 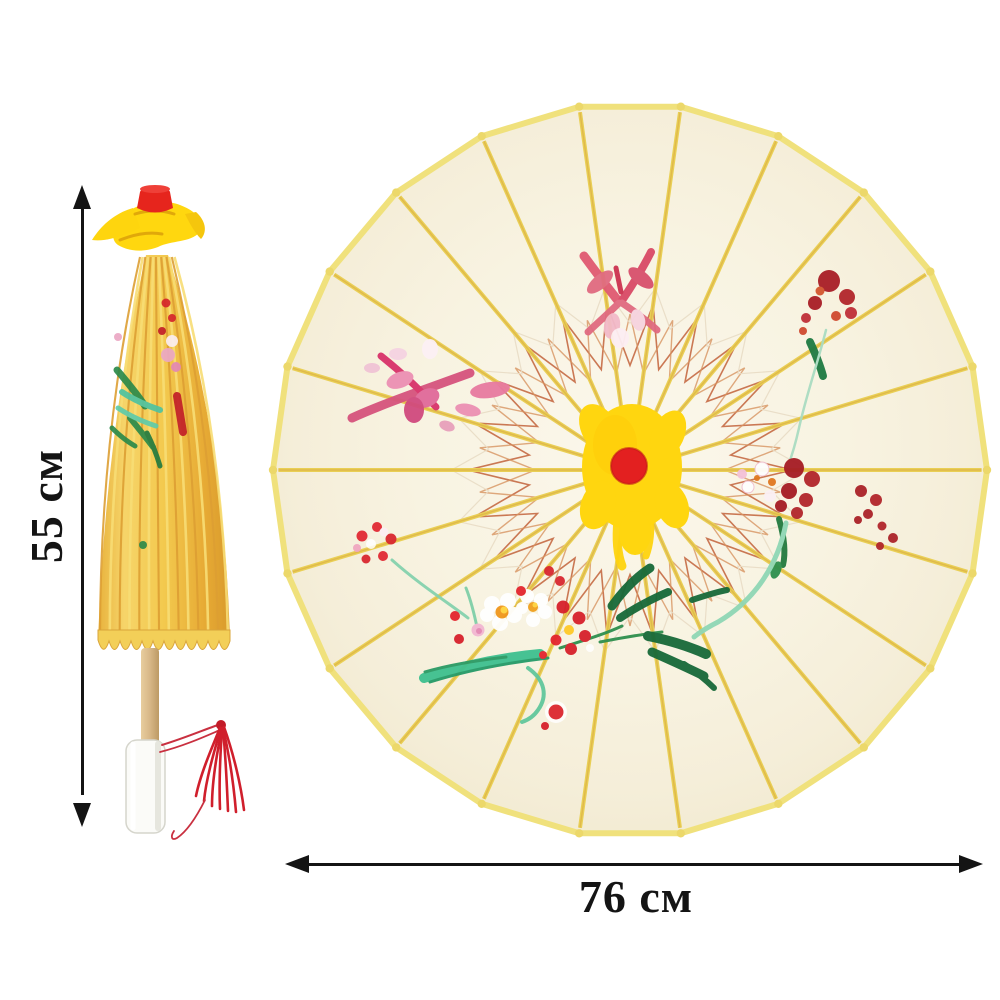 I want to click on height-arrow-line, so click(x=82, y=500).